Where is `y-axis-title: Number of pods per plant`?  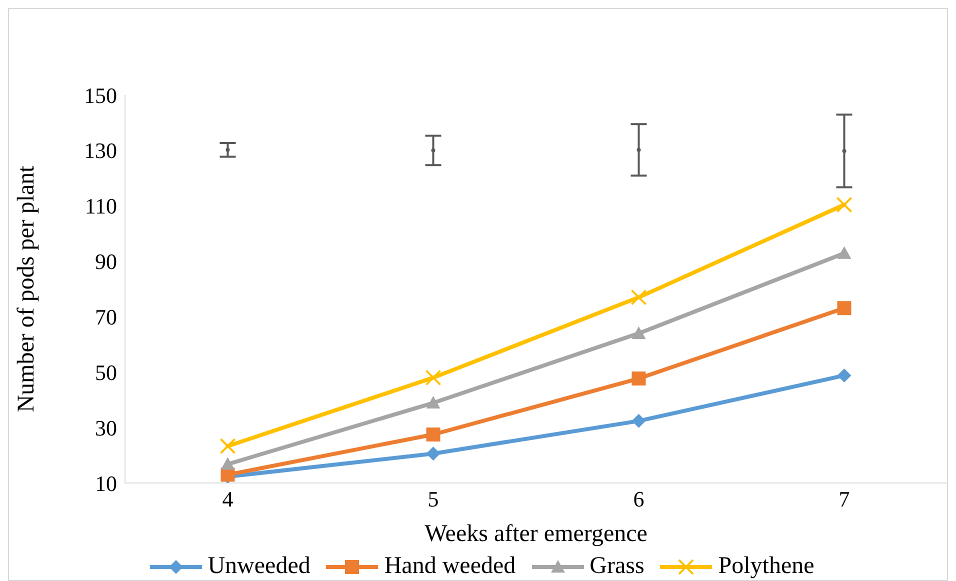 y-axis-title: Number of pods per plant is located at coordinates (27, 288).